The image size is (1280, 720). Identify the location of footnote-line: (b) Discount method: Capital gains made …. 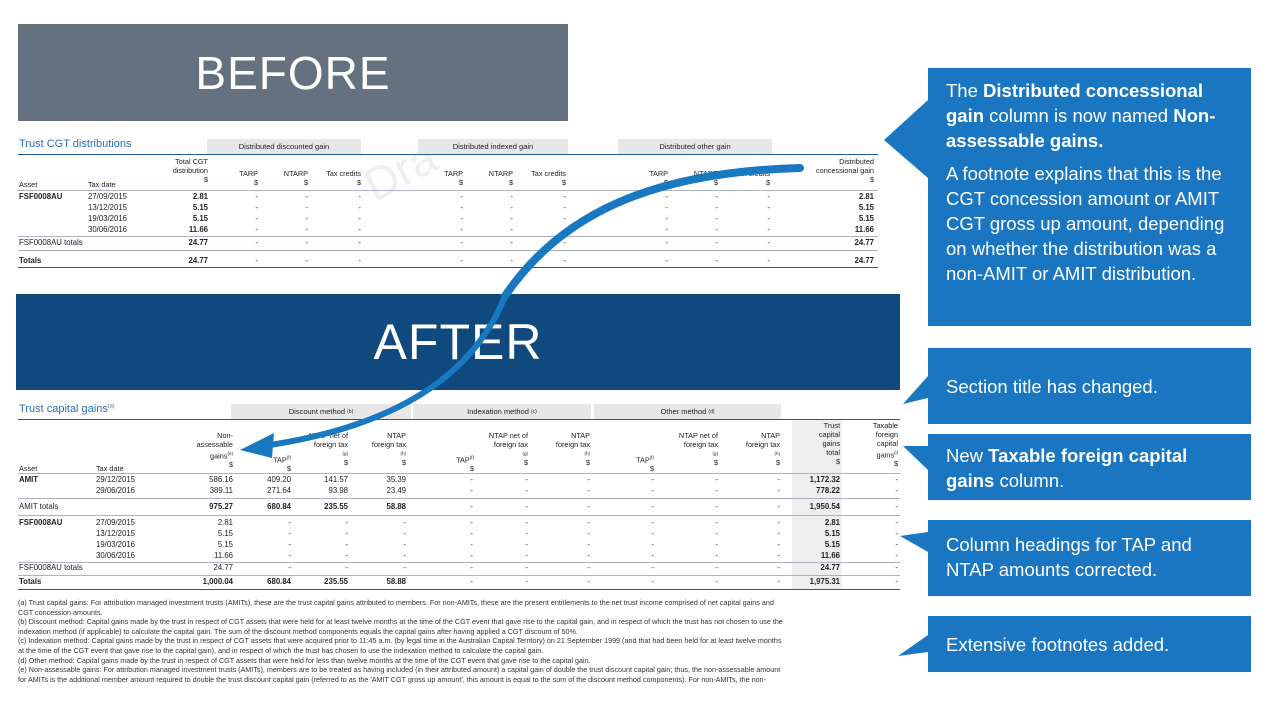
(400, 622).